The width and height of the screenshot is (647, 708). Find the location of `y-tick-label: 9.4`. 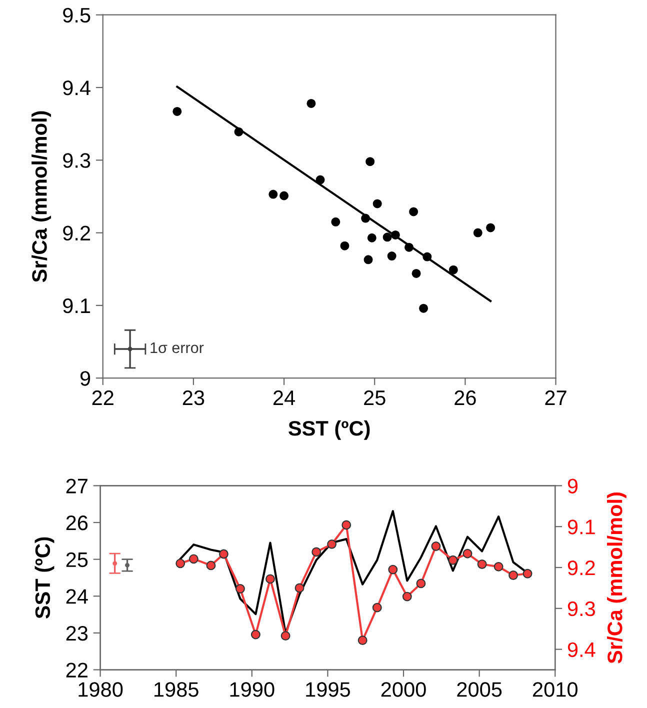

y-tick-label: 9.4 is located at coordinates (76, 88).